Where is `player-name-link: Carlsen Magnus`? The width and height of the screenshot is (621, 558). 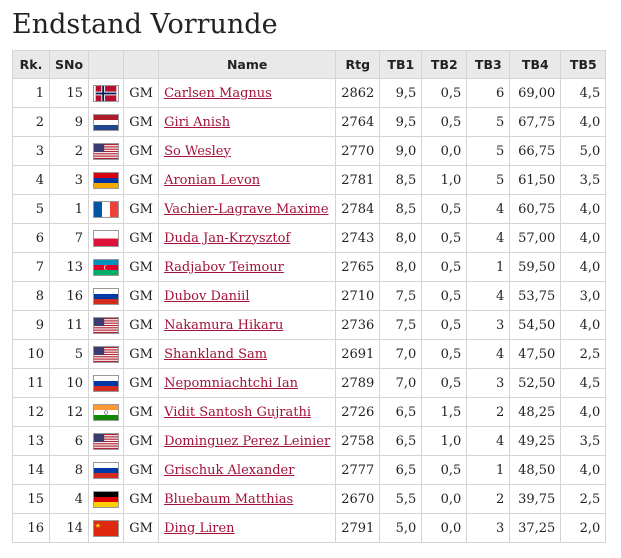 player-name-link: Carlsen Magnus is located at coordinates (218, 93).